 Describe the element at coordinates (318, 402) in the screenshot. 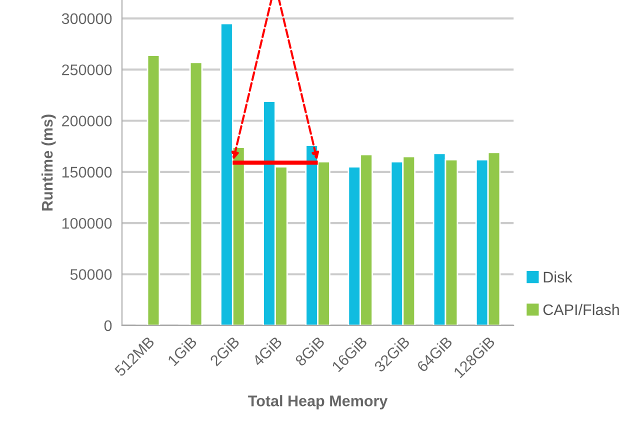

I see `x-axis-title: Total Heap Memory` at that location.